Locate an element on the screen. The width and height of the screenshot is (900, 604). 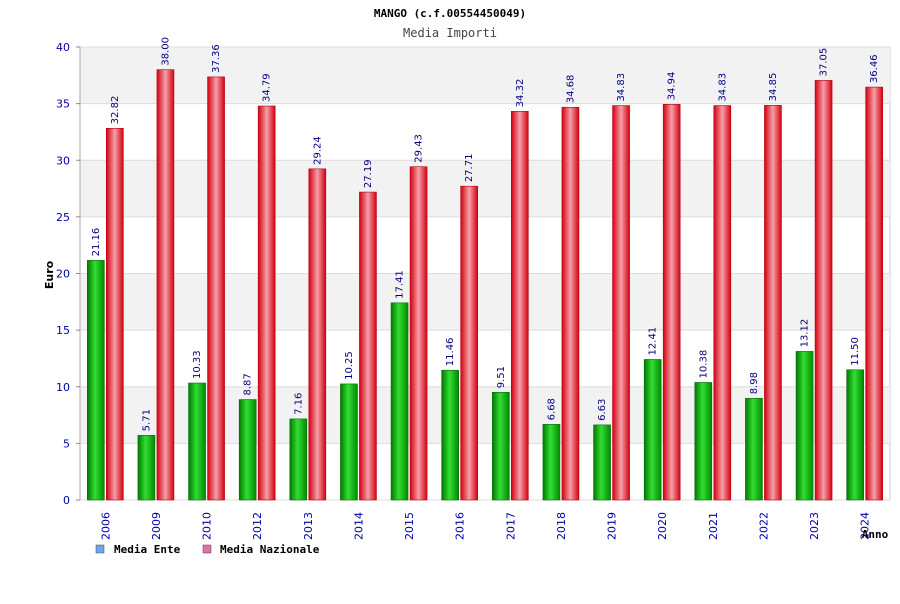
x-axis-label: Anno is located at coordinates (875, 534).